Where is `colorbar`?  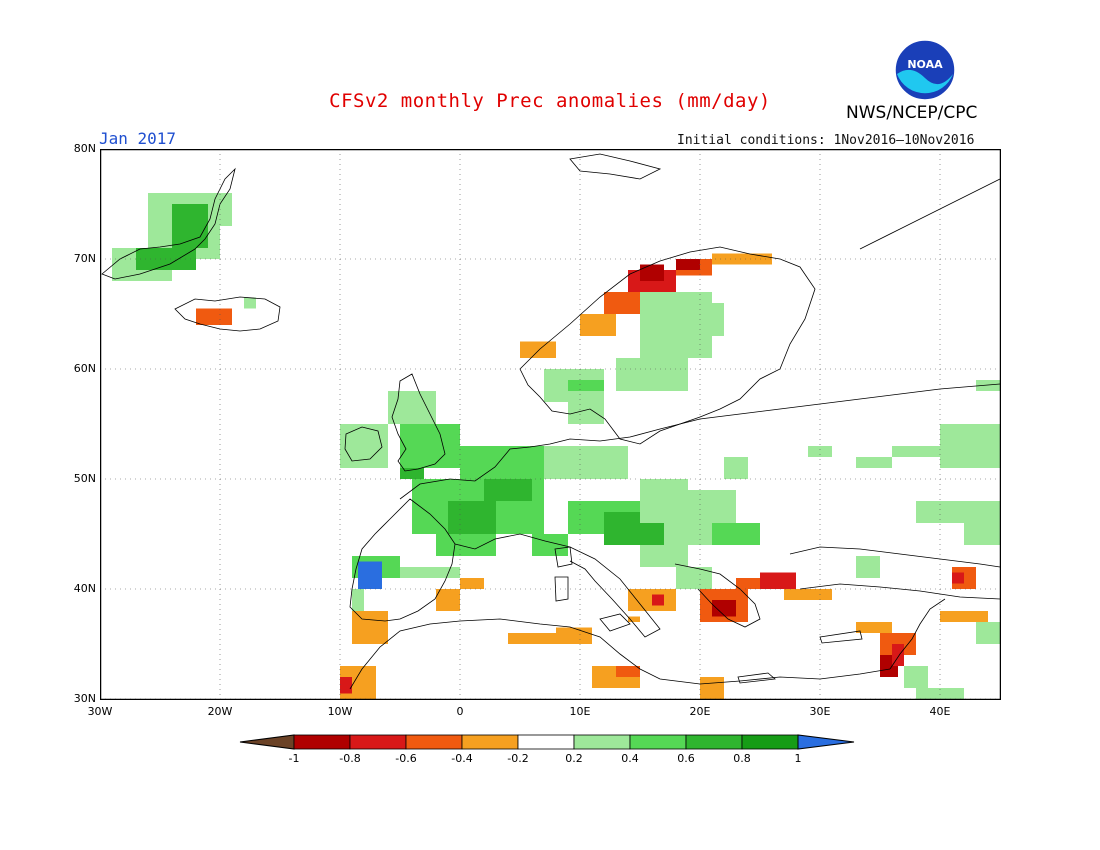
colorbar is located at coordinates (547, 742).